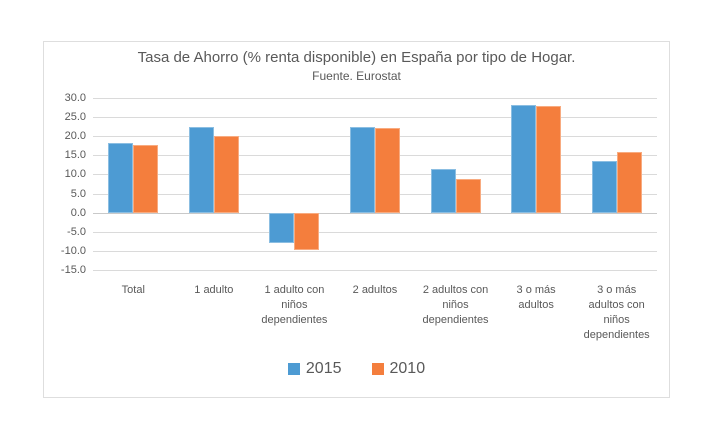 The image size is (709, 423). Describe the element at coordinates (377, 369) in the screenshot. I see `legend-swatch-2010-icon` at that location.